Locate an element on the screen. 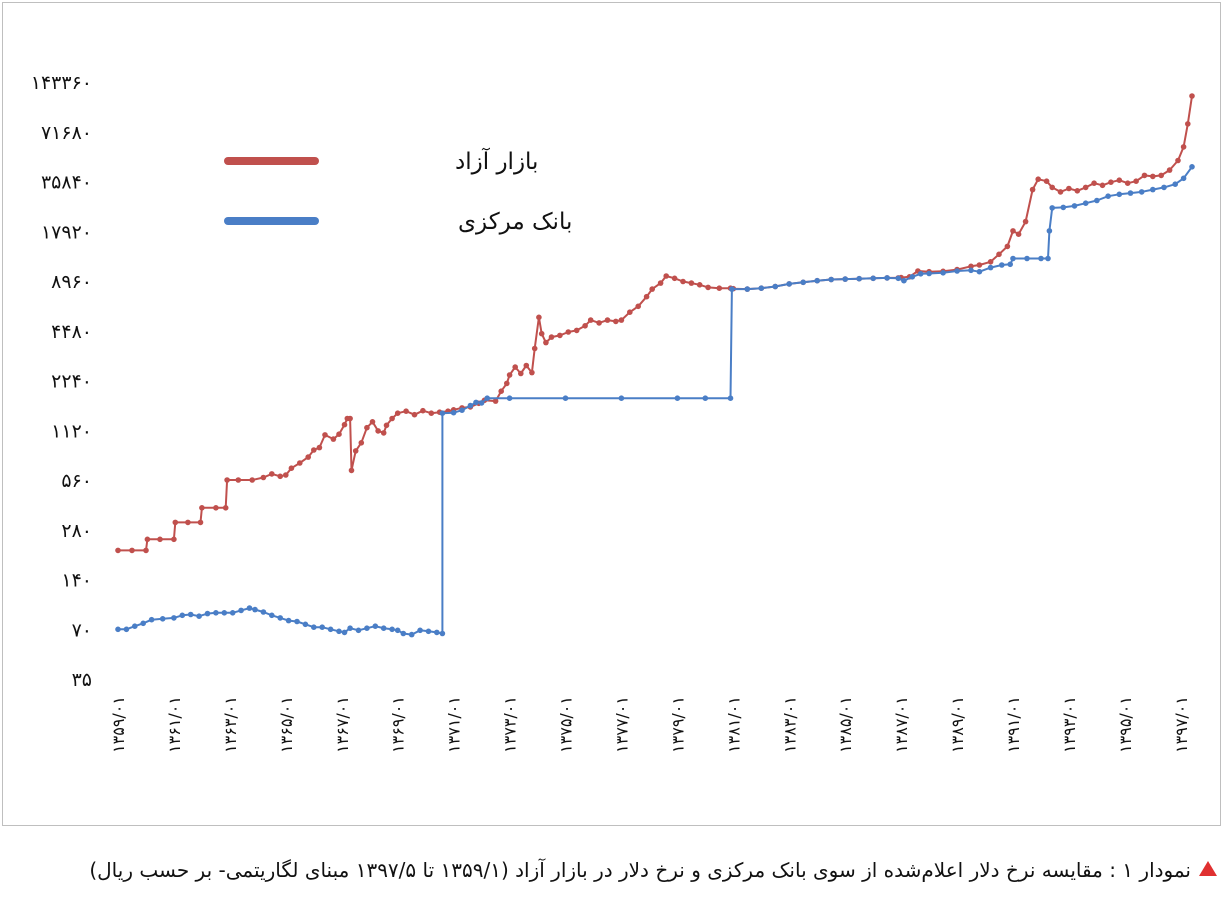 The width and height of the screenshot is (1225, 919). x-tick-label: ۱۳۹۷/۰۱ is located at coordinates (1181, 724).